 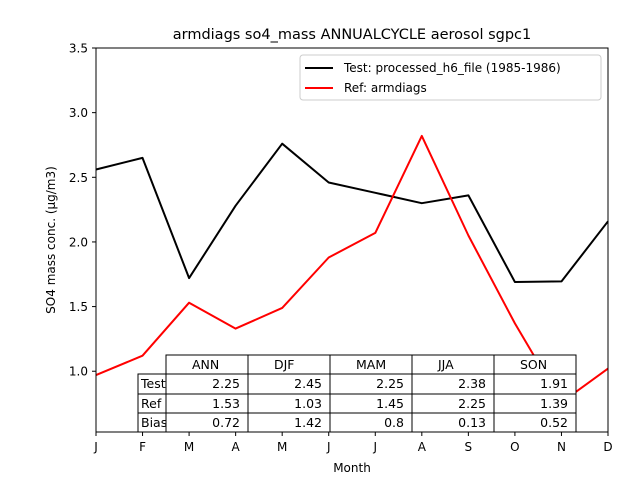 I want to click on y-tick-label-1: 1.5, so click(x=78, y=307).